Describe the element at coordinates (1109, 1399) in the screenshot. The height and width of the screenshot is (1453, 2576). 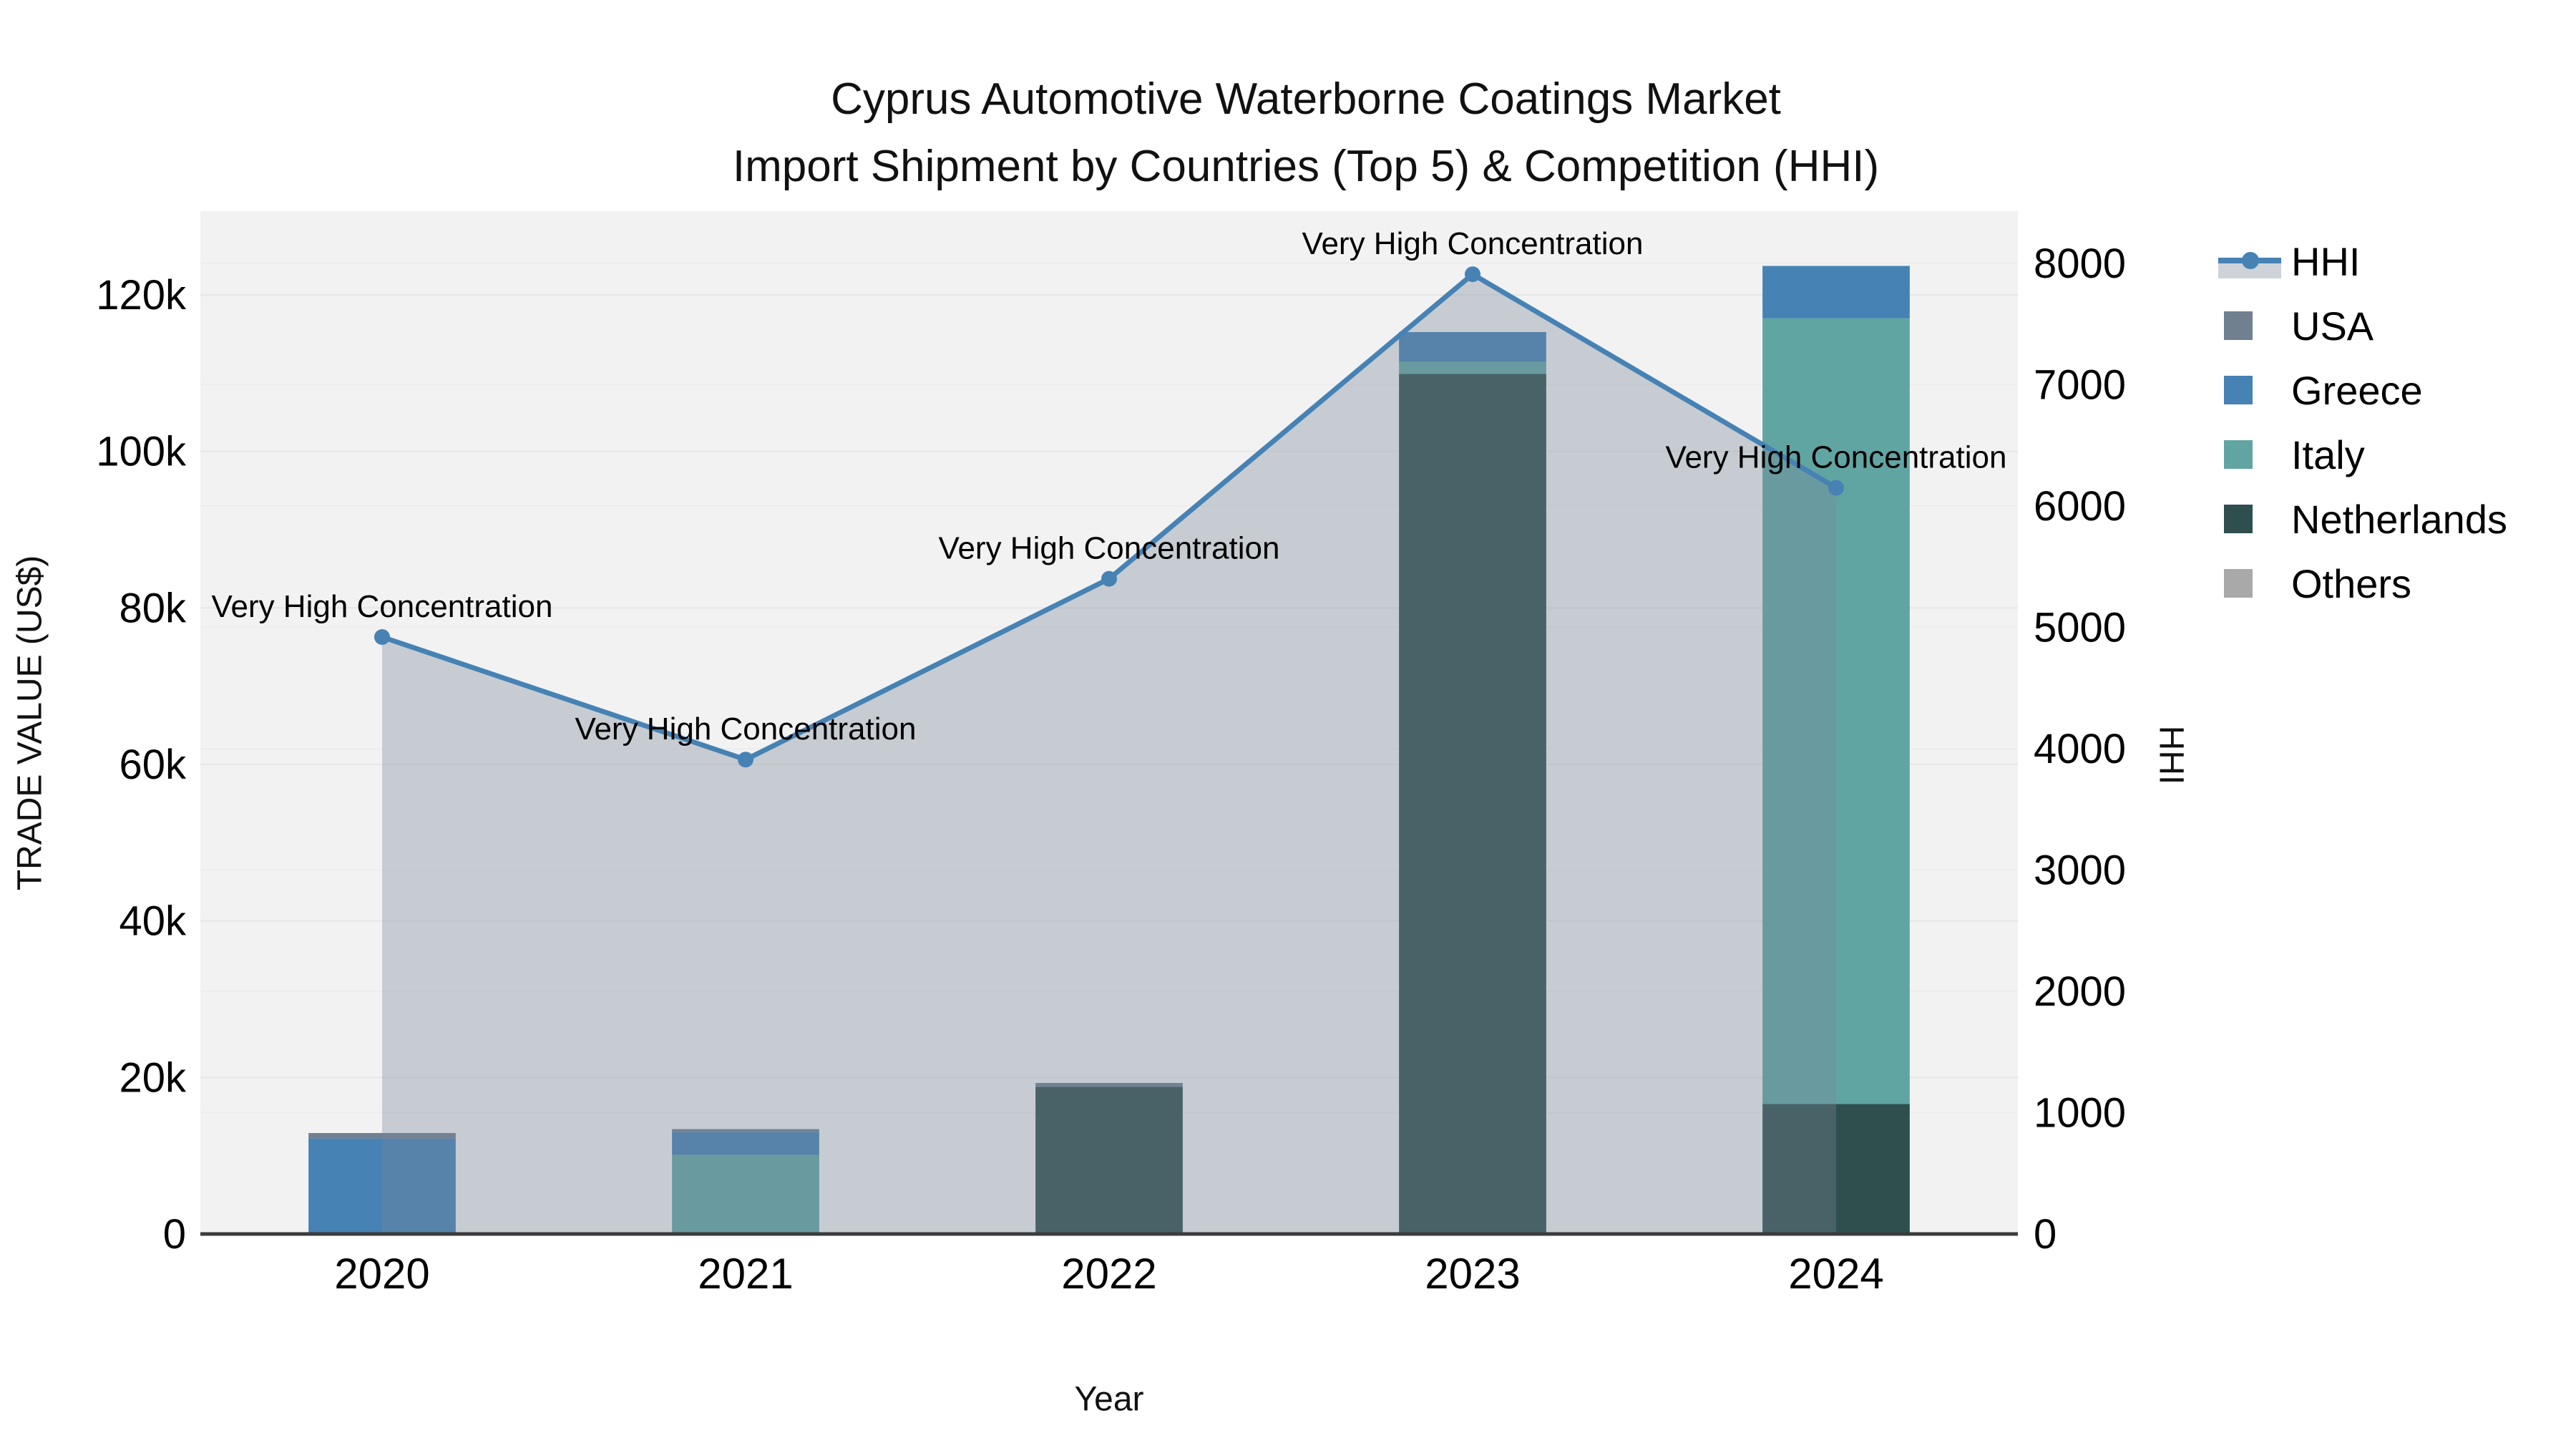
I see `x-axis-title: Year` at that location.